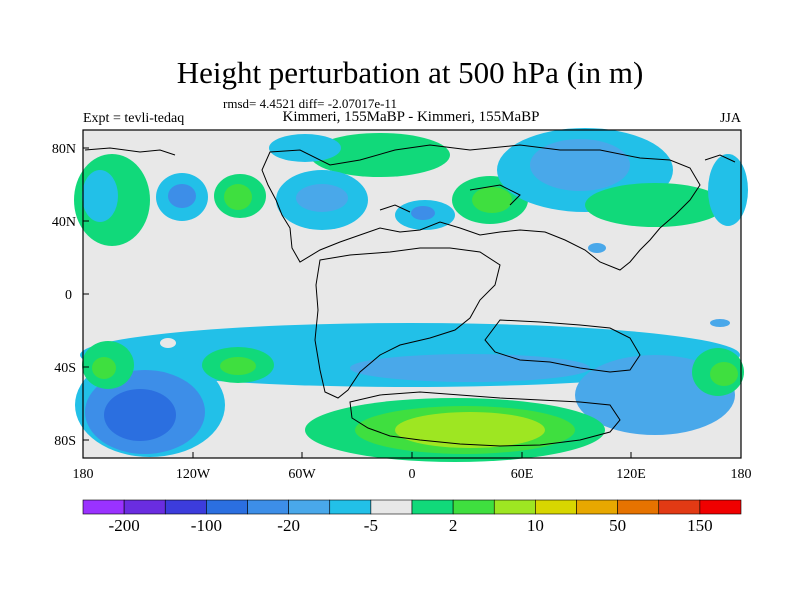 The image size is (800, 600). What do you see at coordinates (724, 374) in the screenshot?
I see `contour-sh-farright-lime` at bounding box center [724, 374].